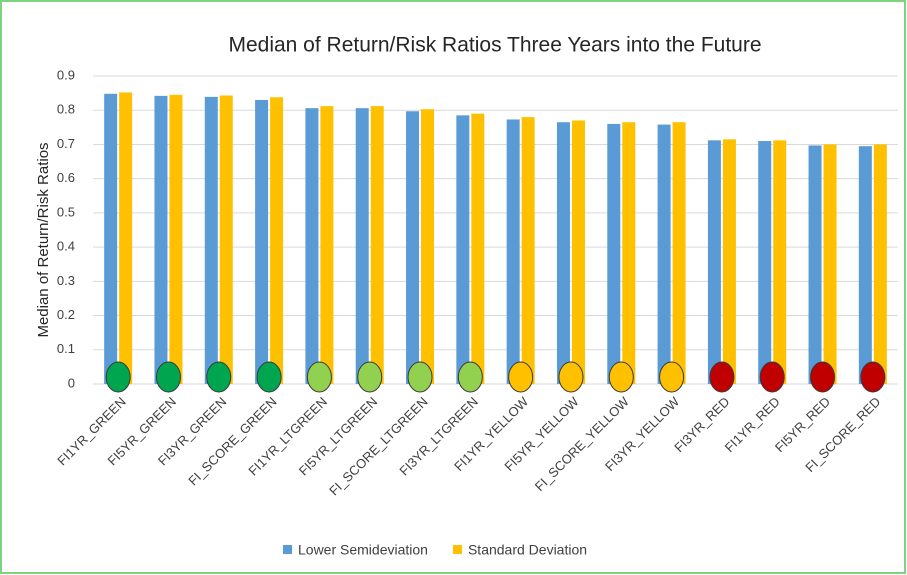 Image resolution: width=907 pixels, height=575 pixels. Describe the element at coordinates (66, 211) in the screenshot. I see `y-tick-label: 0.5` at that location.